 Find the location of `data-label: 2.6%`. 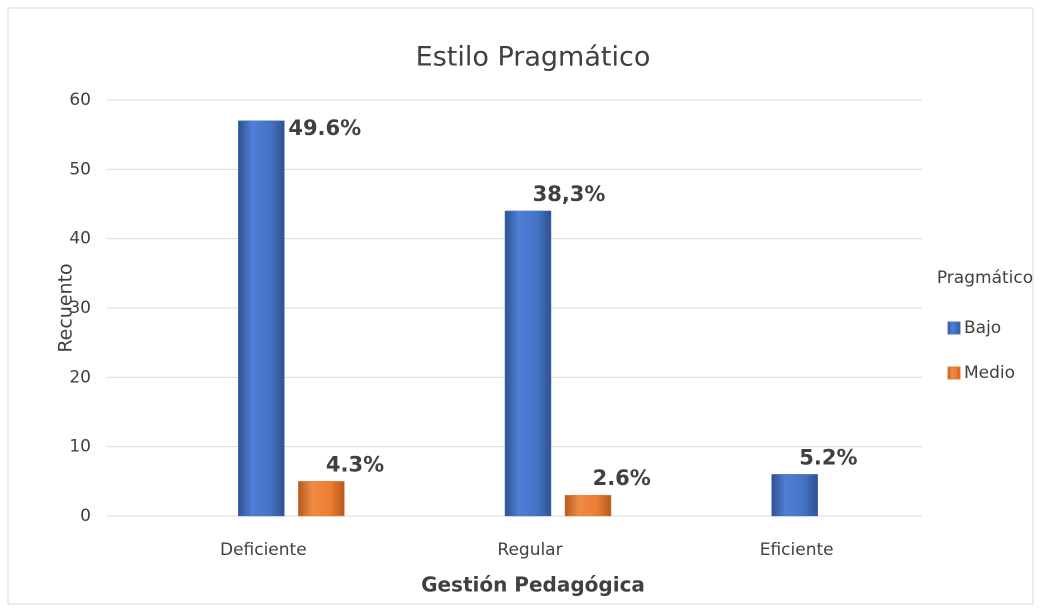

data-label: 2.6% is located at coordinates (622, 478).